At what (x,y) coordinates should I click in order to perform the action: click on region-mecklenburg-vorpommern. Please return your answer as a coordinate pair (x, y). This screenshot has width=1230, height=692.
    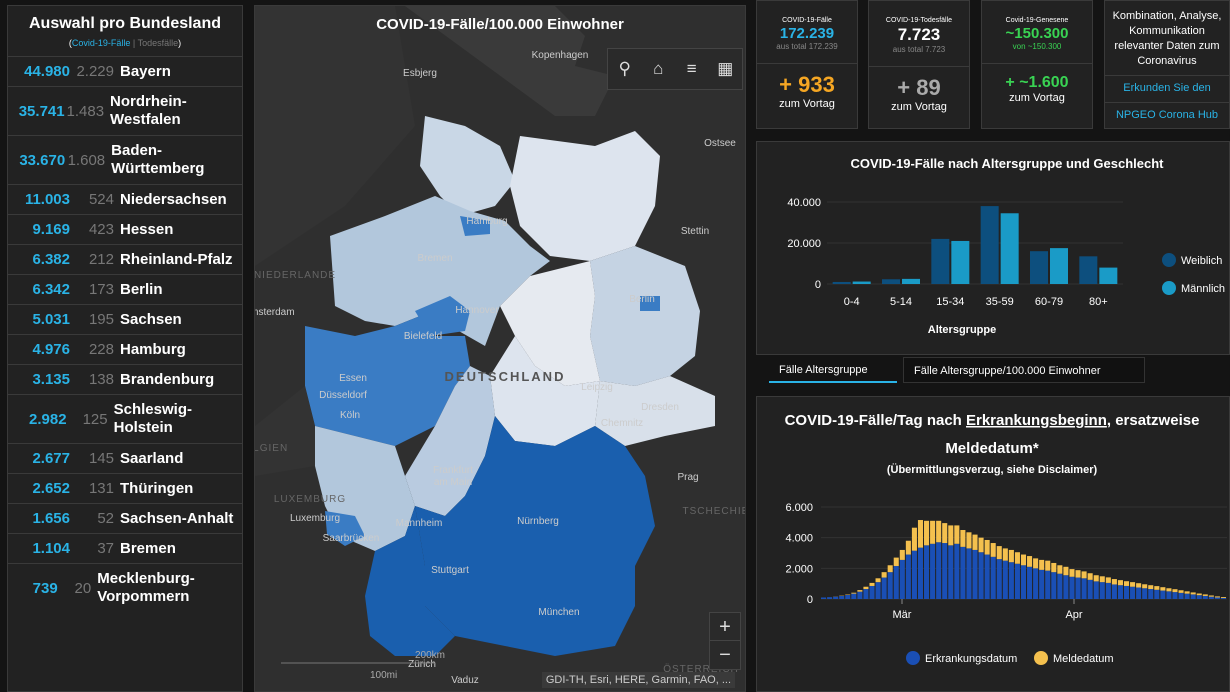
    Looking at the image, I should click on (585, 196).